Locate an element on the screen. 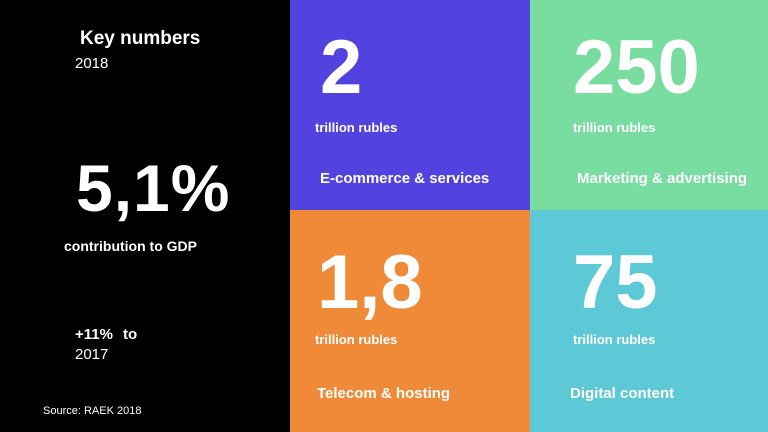 This screenshot has width=768, height=432. tile-value: 75 is located at coordinates (615, 282).